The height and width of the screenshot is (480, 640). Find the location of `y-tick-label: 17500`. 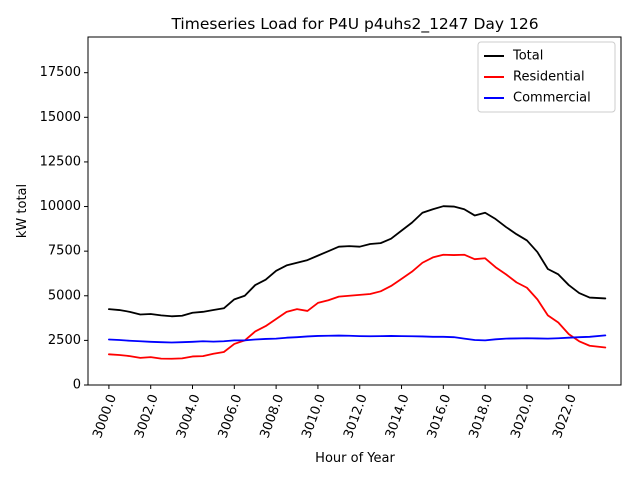

y-tick-label: 17500 is located at coordinates (60, 72).